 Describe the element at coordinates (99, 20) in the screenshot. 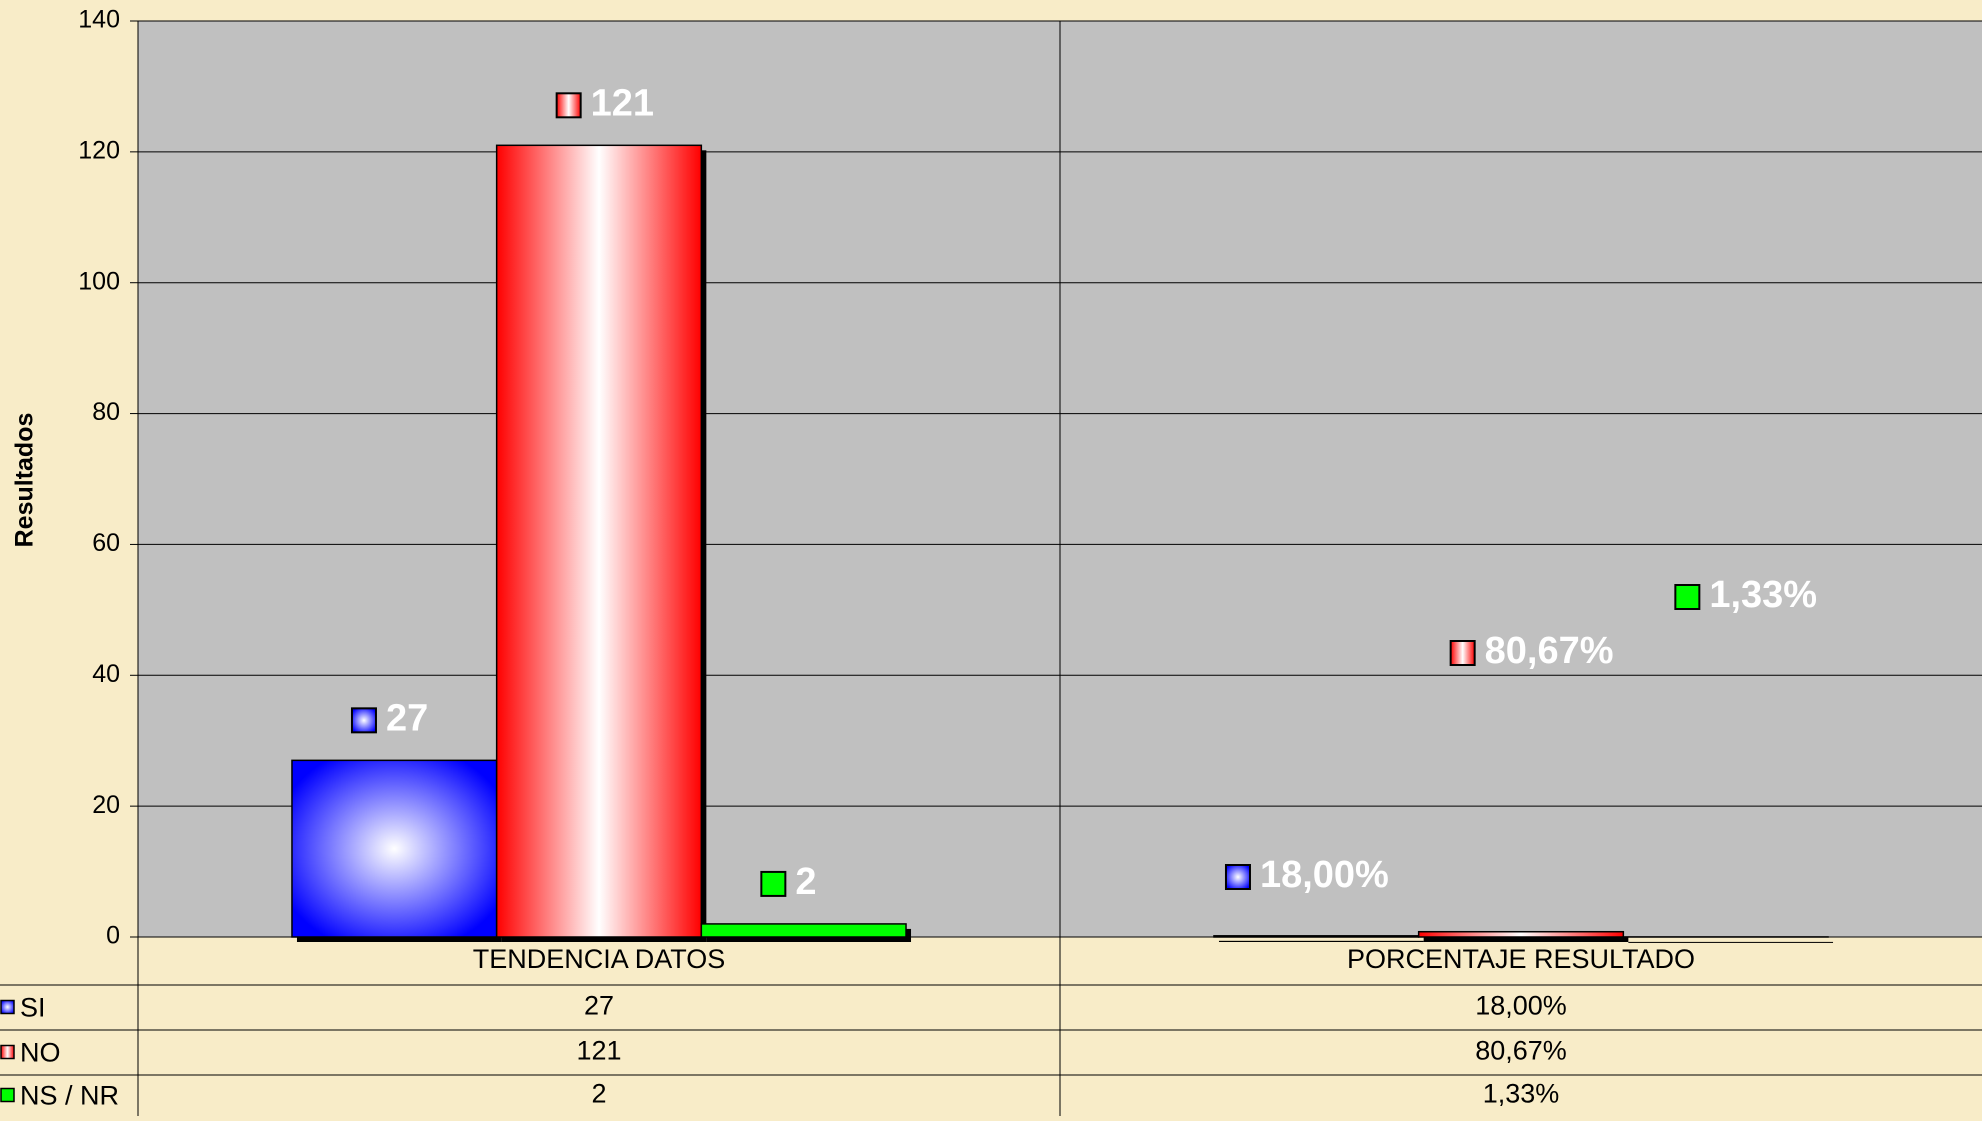

I see `y-tick-label: 140` at that location.